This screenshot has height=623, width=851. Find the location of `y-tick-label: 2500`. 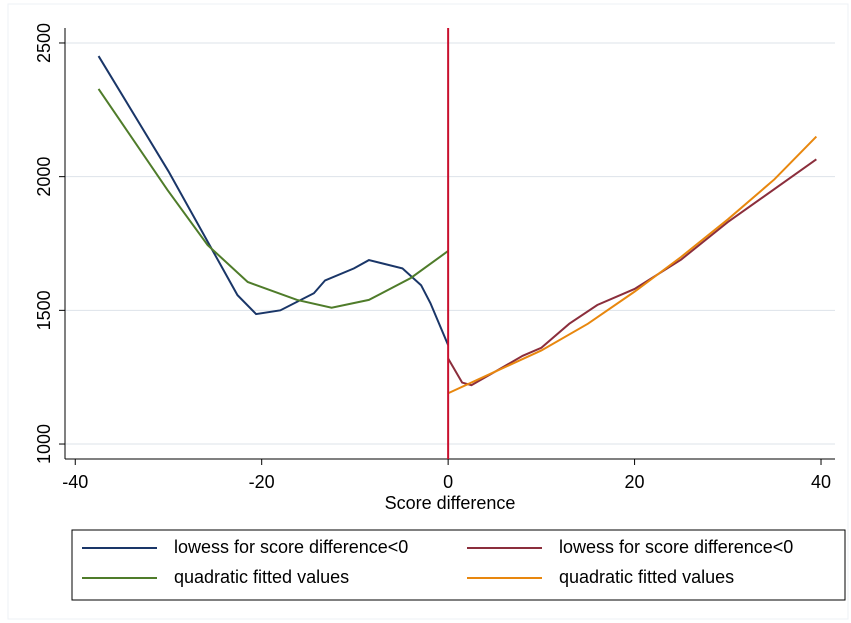

y-tick-label: 2500 is located at coordinates (44, 43).